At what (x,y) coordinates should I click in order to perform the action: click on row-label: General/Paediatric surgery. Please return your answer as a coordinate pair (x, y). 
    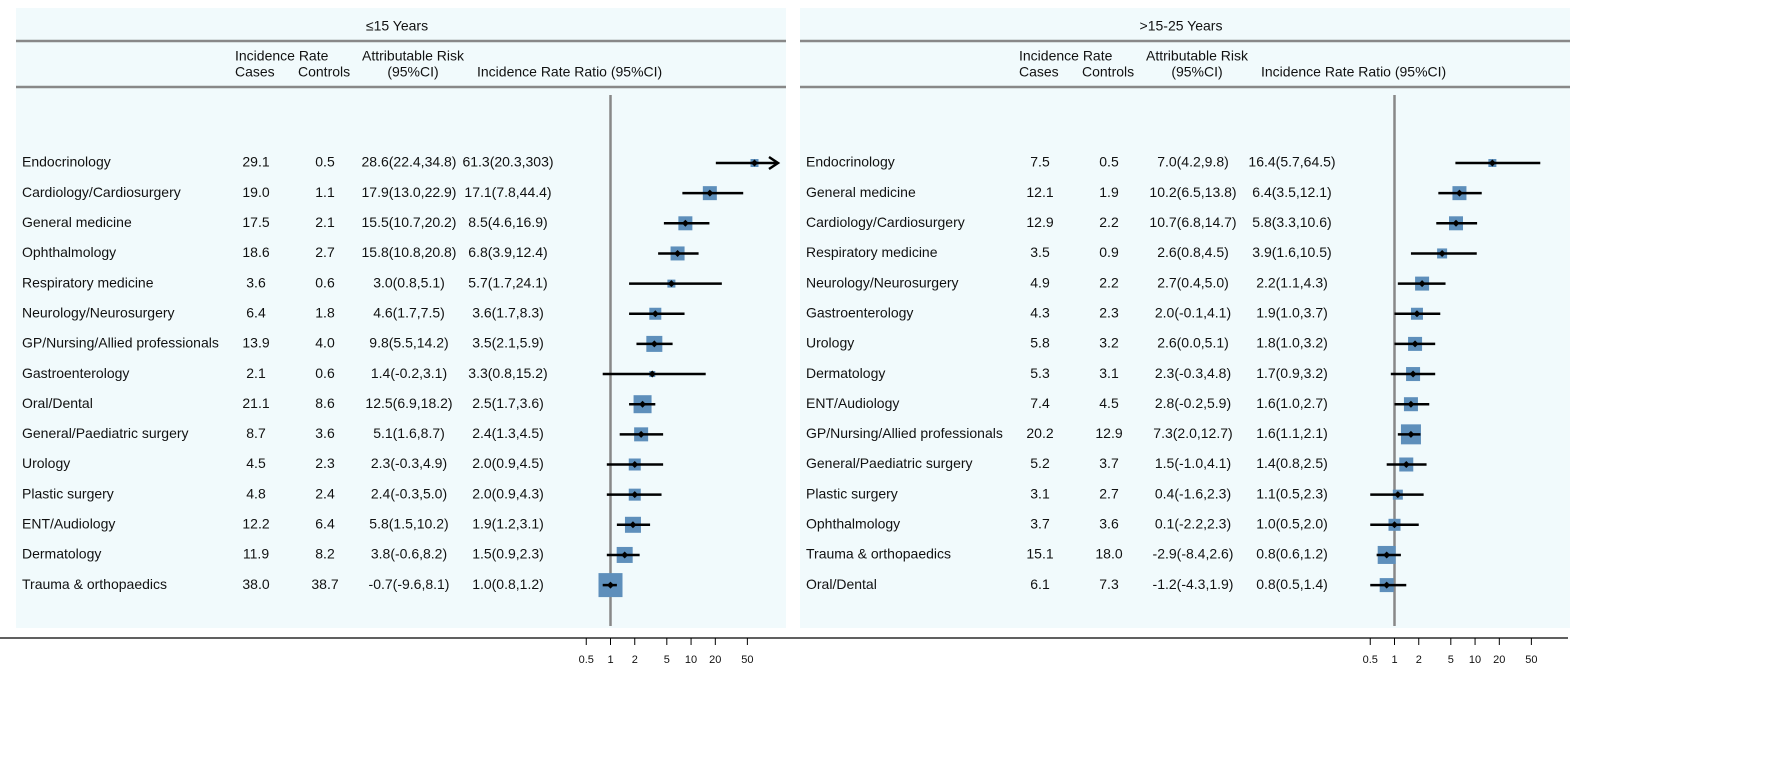
    Looking at the image, I should click on (889, 463).